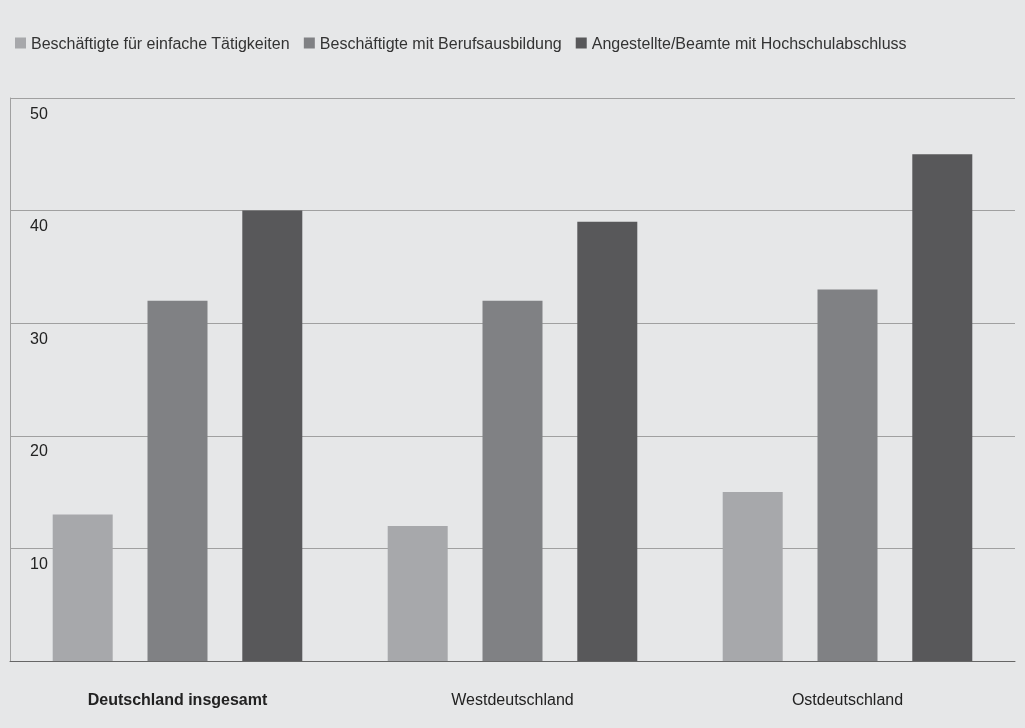  I want to click on y-tick-label: 10, so click(39, 563).